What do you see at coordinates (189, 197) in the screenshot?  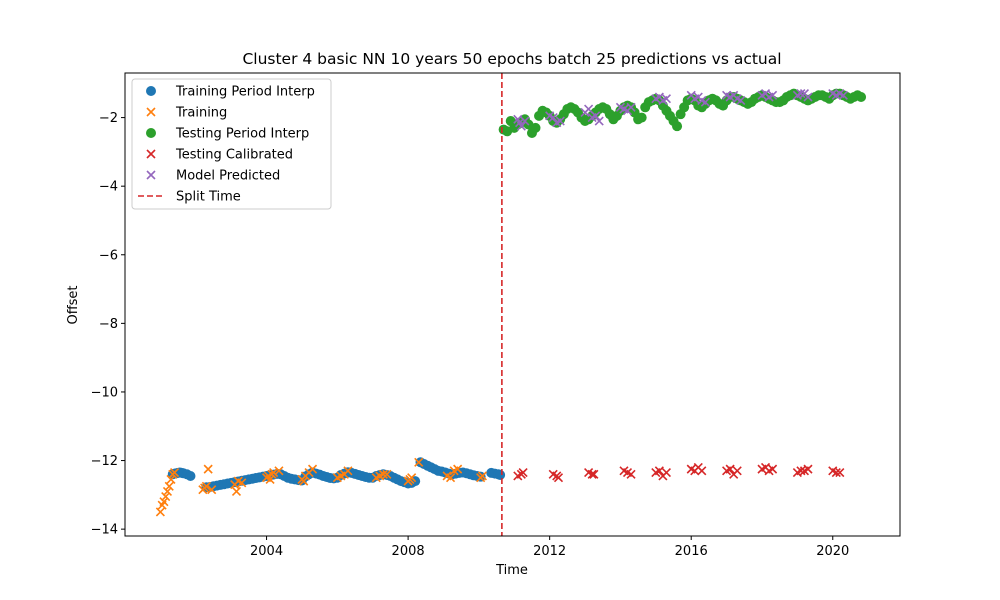 I see `legend-item-split-time: Split Time` at bounding box center [189, 197].